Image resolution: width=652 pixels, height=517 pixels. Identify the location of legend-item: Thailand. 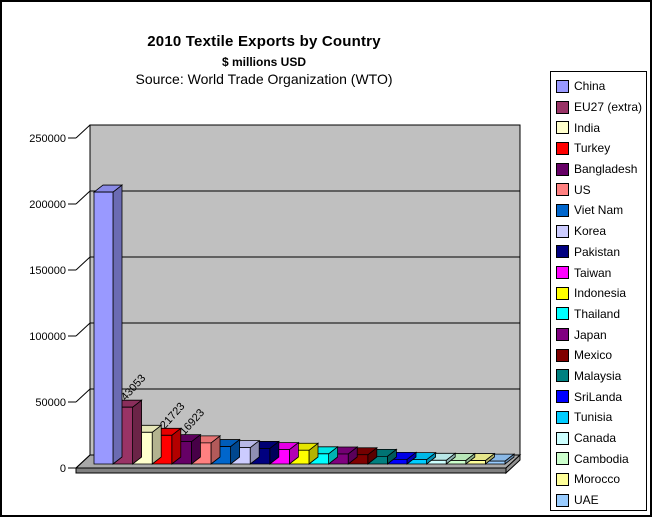
(600, 314).